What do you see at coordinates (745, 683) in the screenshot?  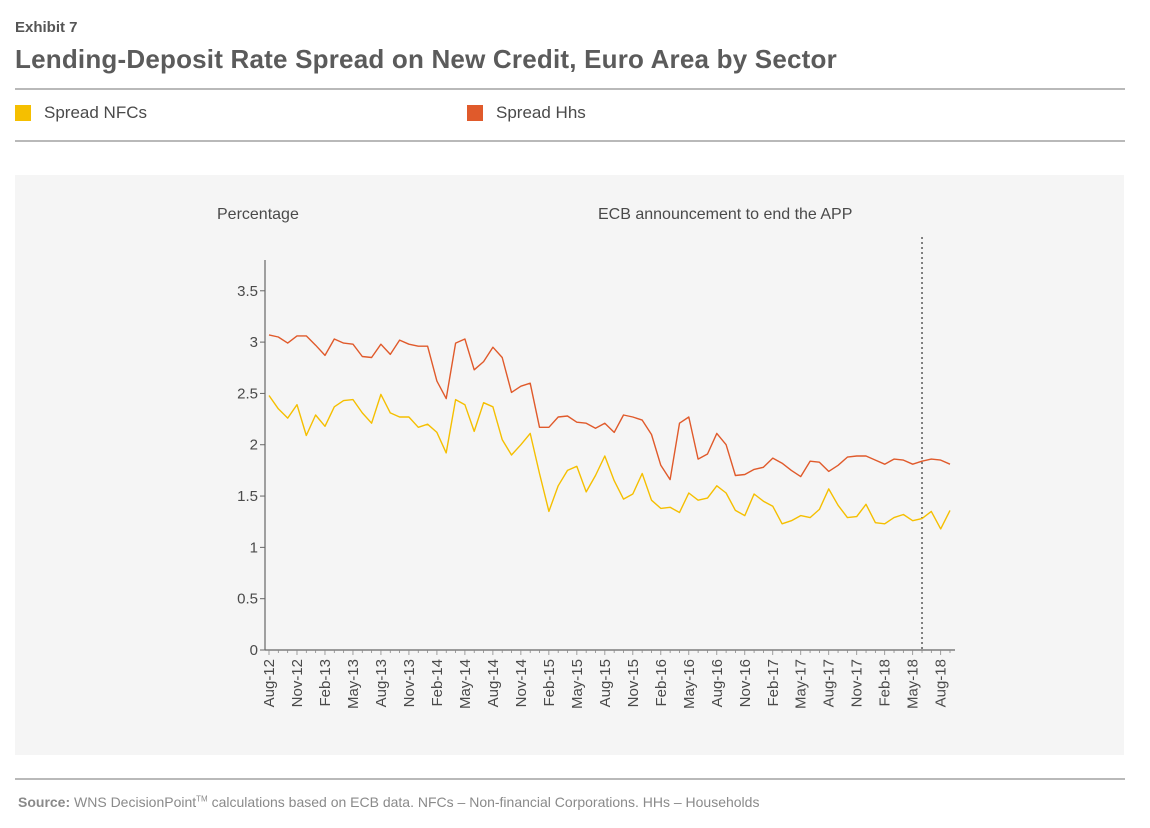 I see `x-tick-label: Nov-16` at bounding box center [745, 683].